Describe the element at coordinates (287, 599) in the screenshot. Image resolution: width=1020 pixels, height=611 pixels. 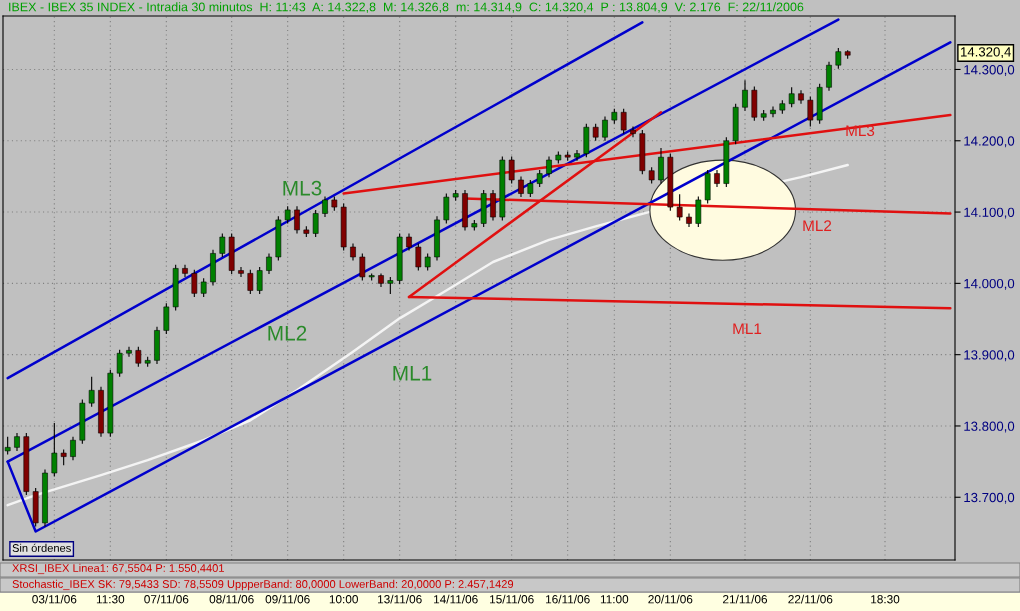
I see `x-tick-label: 09/11/06` at that location.